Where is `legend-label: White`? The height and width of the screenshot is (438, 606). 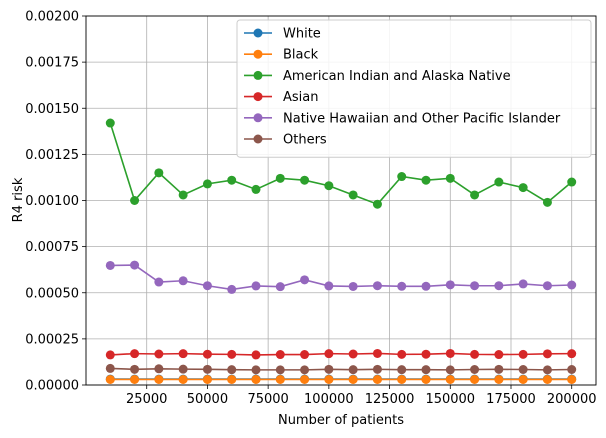
legend-label: White is located at coordinates (302, 34).